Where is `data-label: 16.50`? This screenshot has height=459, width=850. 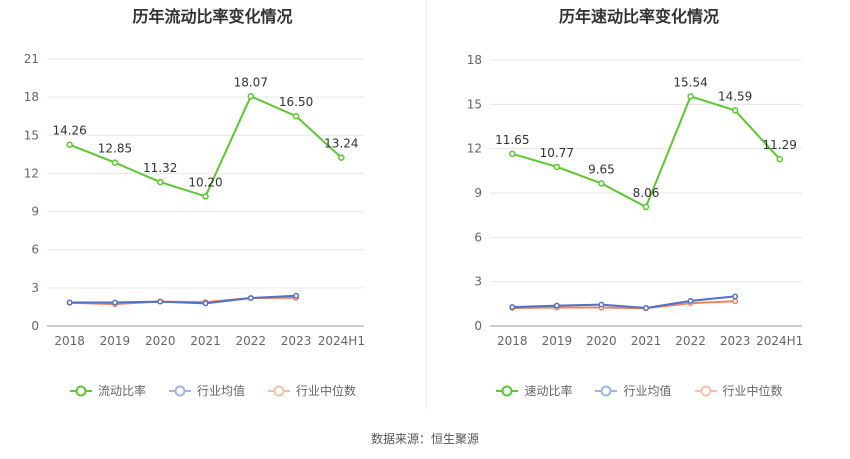
data-label: 16.50 is located at coordinates (296, 102).